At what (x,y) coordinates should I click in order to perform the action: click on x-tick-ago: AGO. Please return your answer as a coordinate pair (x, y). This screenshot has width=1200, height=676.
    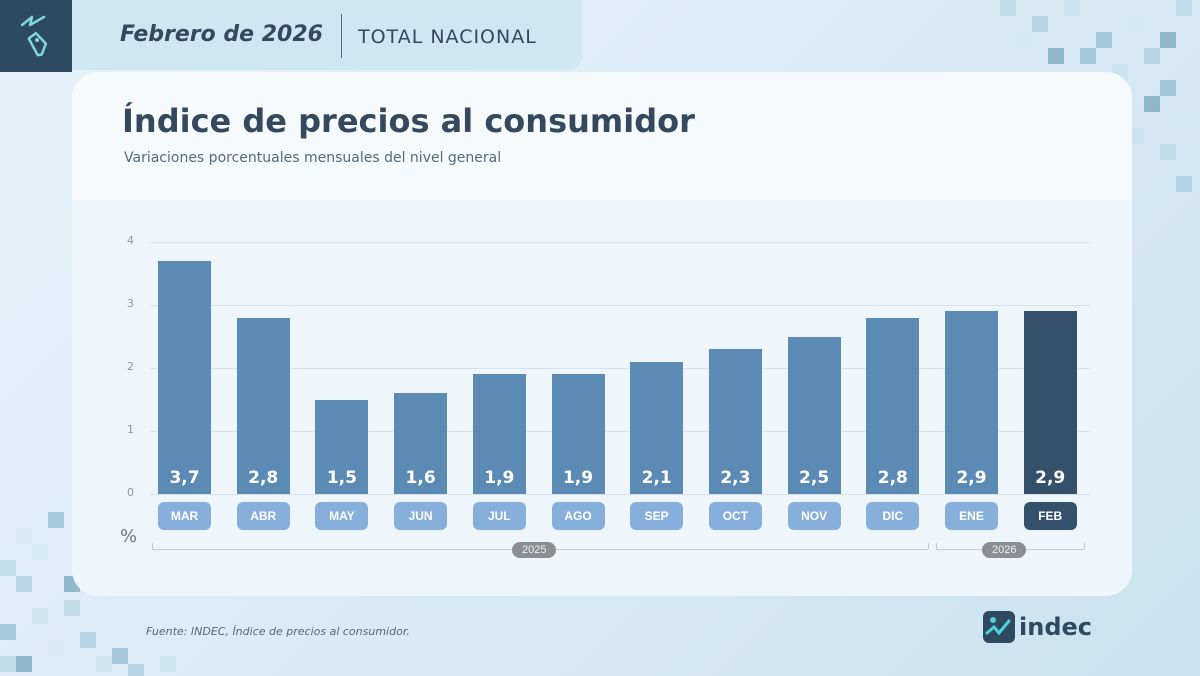
    Looking at the image, I should click on (578, 516).